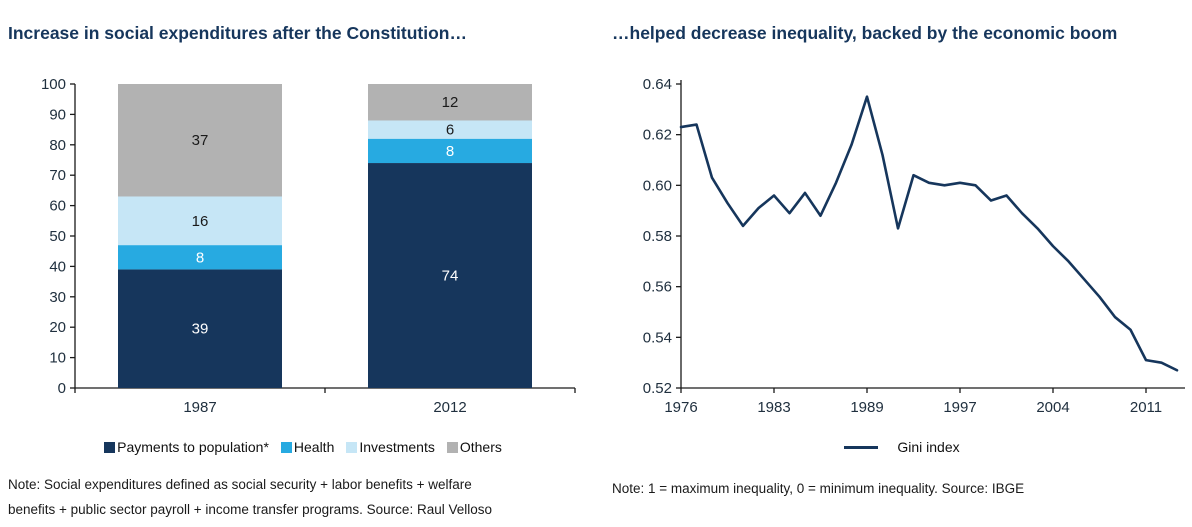 This screenshot has height=527, width=1192. I want to click on svg-text: 40, so click(57, 266).